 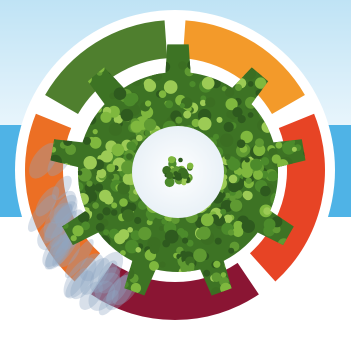 What do you see at coordinates (178, 172) in the screenshot?
I see `center-tree-cluster` at bounding box center [178, 172].